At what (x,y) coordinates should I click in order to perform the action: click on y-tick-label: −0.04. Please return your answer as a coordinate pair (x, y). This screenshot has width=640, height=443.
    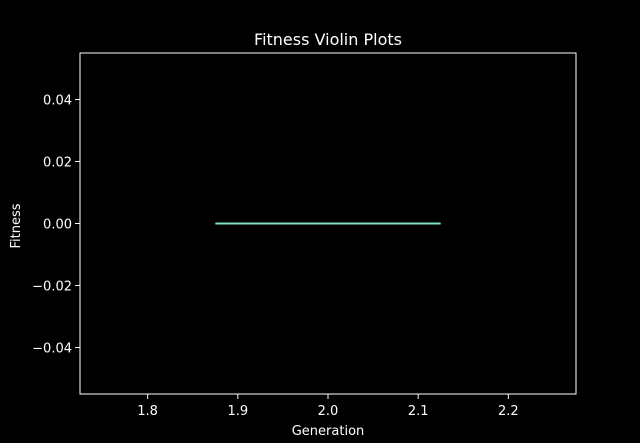
    Looking at the image, I should click on (52, 349).